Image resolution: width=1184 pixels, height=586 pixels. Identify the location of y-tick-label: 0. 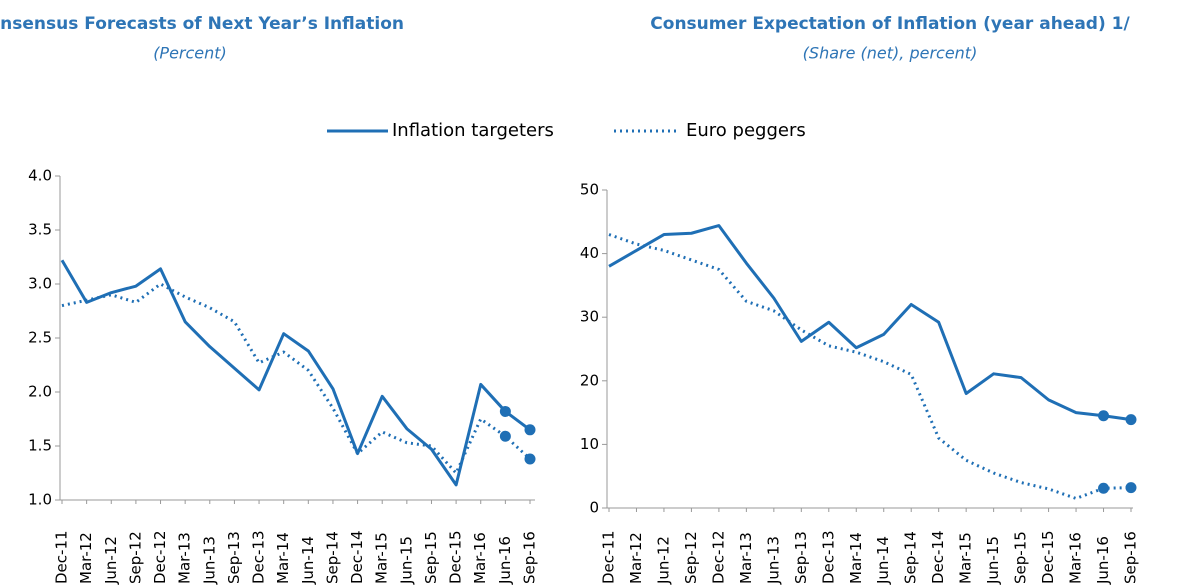
(594, 508).